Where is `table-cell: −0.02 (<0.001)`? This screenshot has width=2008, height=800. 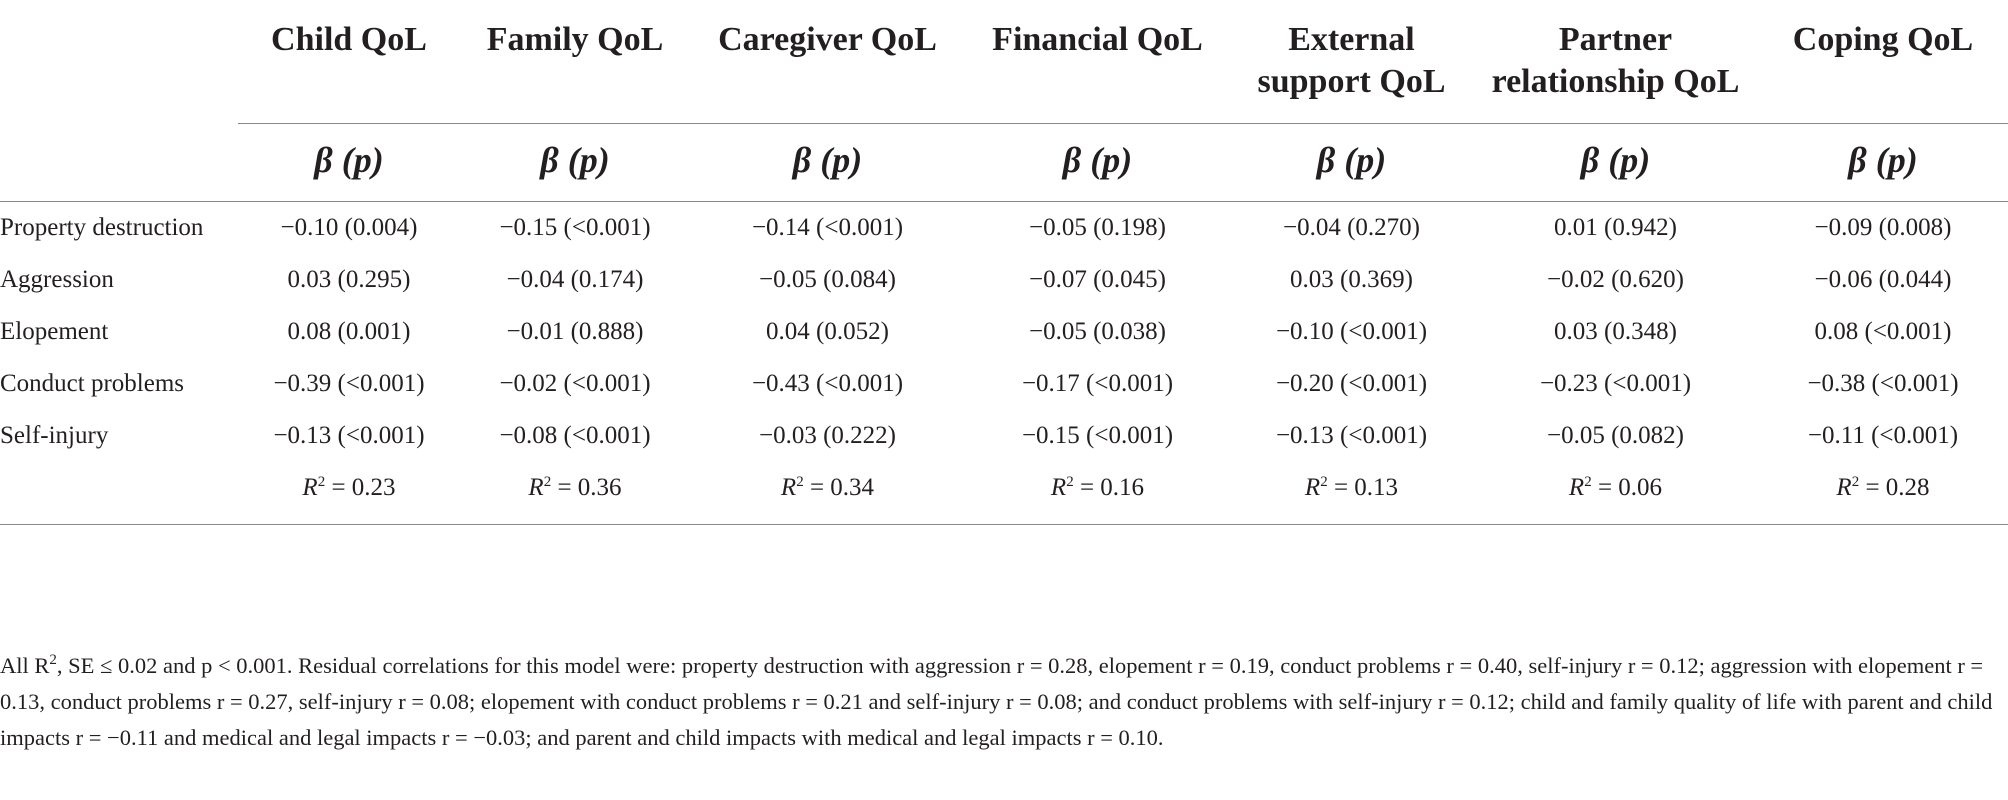 table-cell: −0.02 (<0.001) is located at coordinates (575, 383).